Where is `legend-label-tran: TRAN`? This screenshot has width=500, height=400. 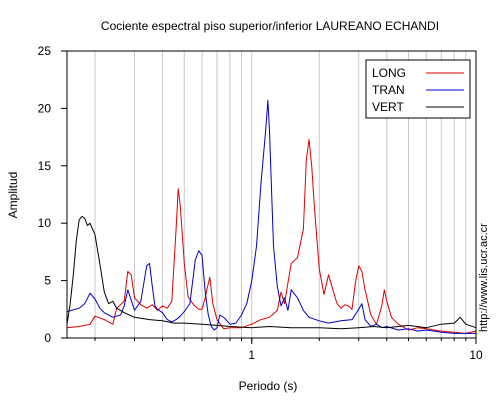 legend-label-tran: TRAN is located at coordinates (388, 90).